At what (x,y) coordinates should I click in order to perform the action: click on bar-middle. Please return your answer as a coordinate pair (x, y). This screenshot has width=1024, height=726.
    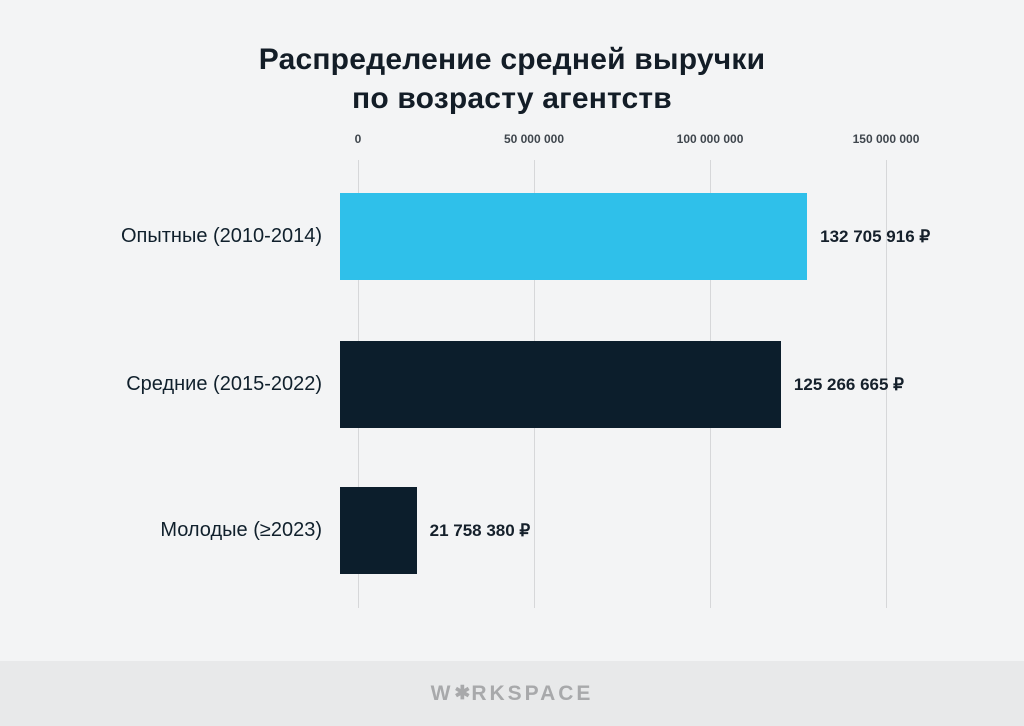
    Looking at the image, I should click on (560, 384).